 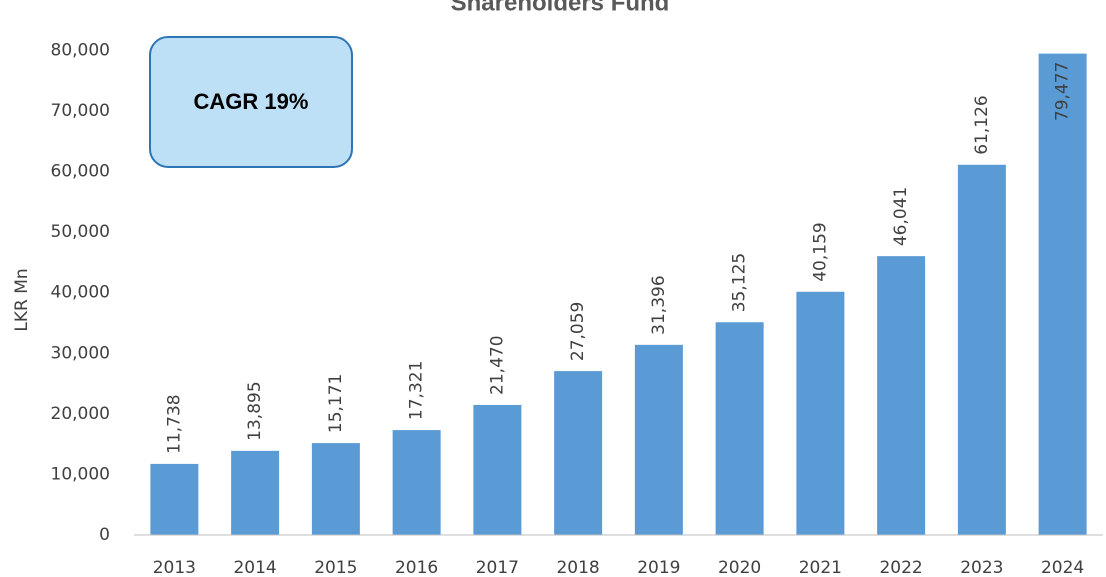 I want to click on annotation-box, so click(x=251, y=102).